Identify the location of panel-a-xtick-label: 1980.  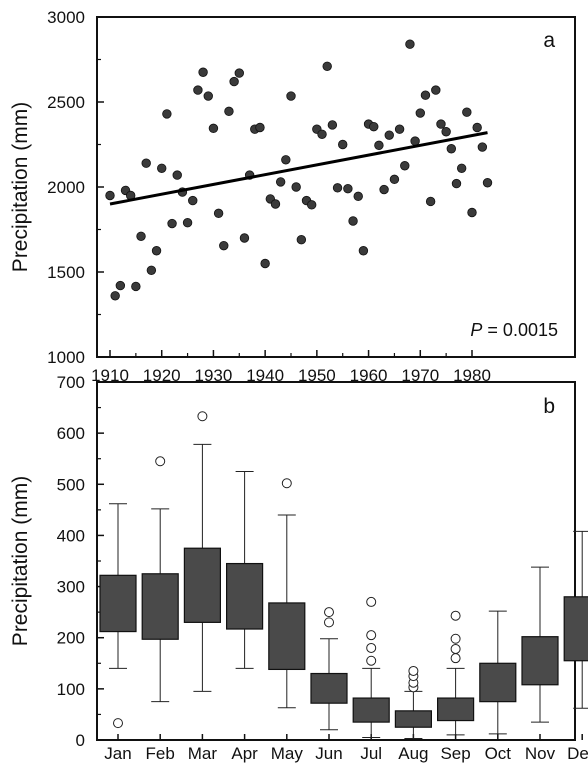
(472, 375).